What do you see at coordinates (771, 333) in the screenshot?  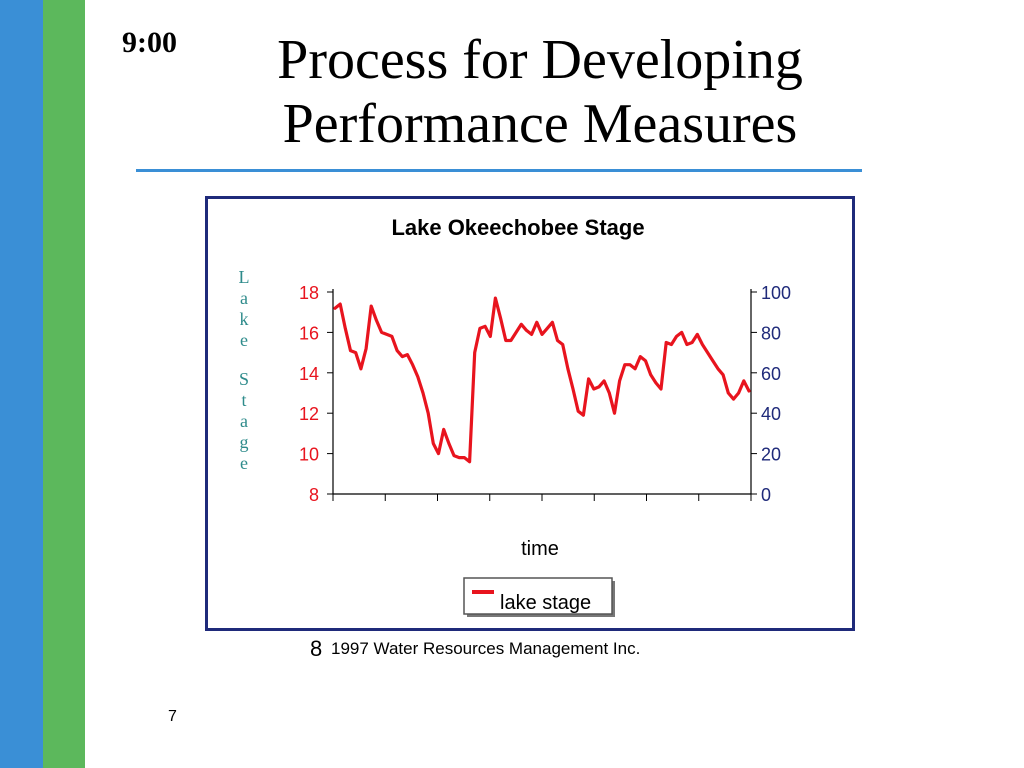 I see `right-tick-label: 80` at bounding box center [771, 333].